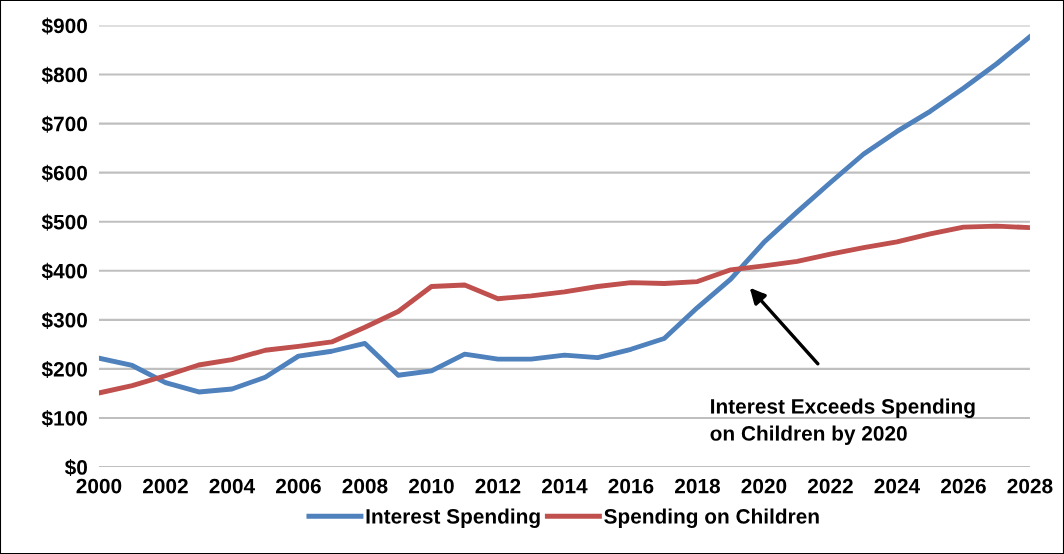 The image size is (1064, 554). What do you see at coordinates (64, 369) in the screenshot?
I see `y-tick-label: $200` at bounding box center [64, 369].